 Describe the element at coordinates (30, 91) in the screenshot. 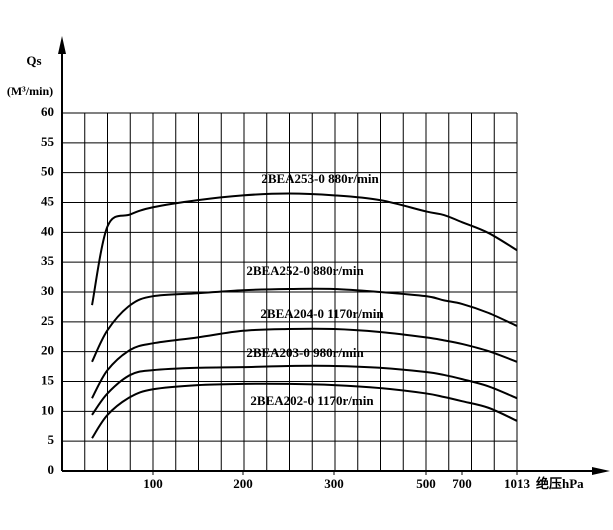

I see `y-axis-unit: (M³/min)` at that location.